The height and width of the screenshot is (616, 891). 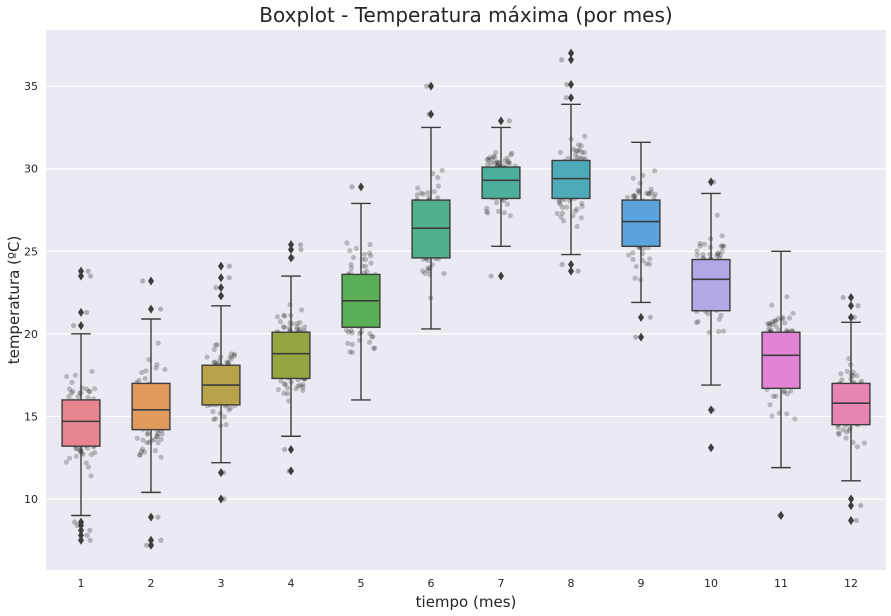 I want to click on y-tick-label-15: 15, so click(x=31, y=416).